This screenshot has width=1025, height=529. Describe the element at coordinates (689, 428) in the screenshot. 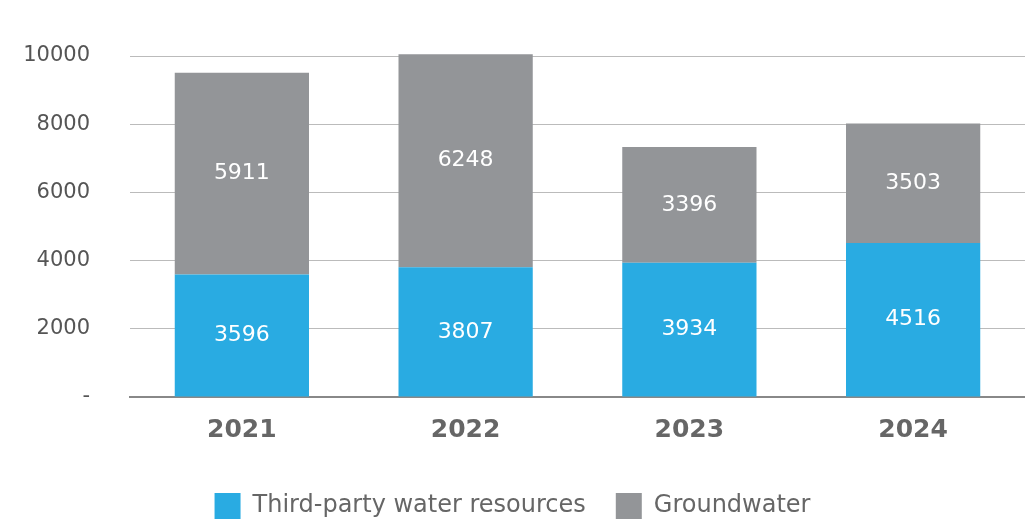

I see `x-tick-label: 2023` at that location.